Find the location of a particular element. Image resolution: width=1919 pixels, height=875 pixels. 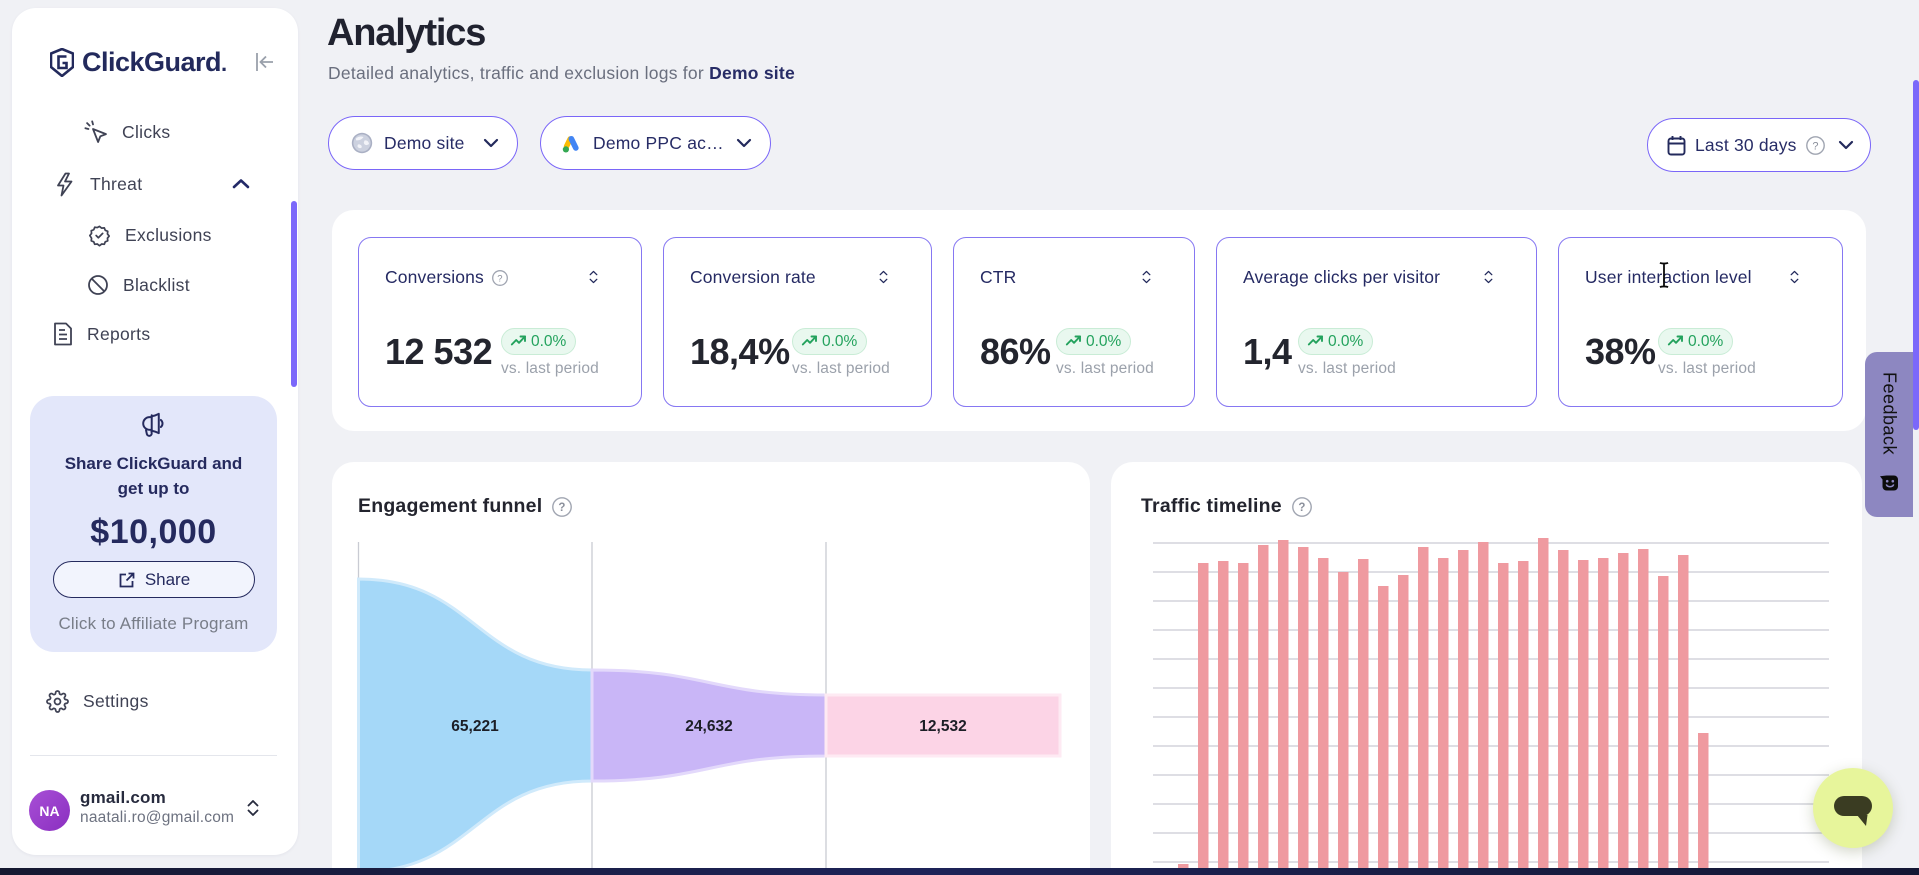

svg-text: 12,532 is located at coordinates (942, 726).